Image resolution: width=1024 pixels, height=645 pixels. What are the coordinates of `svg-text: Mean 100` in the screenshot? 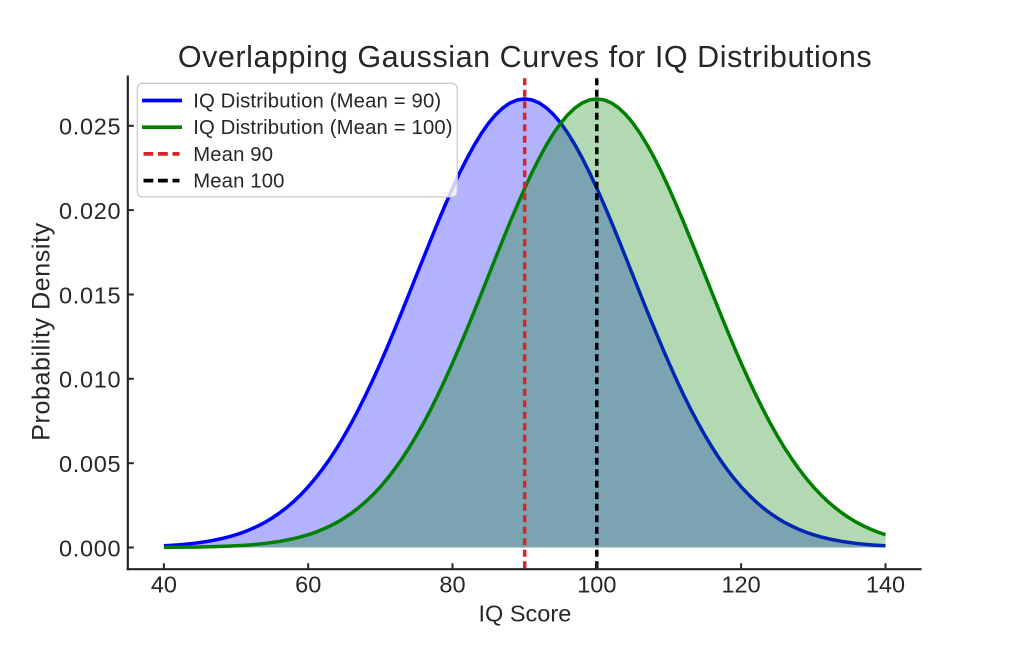 It's located at (238, 182).